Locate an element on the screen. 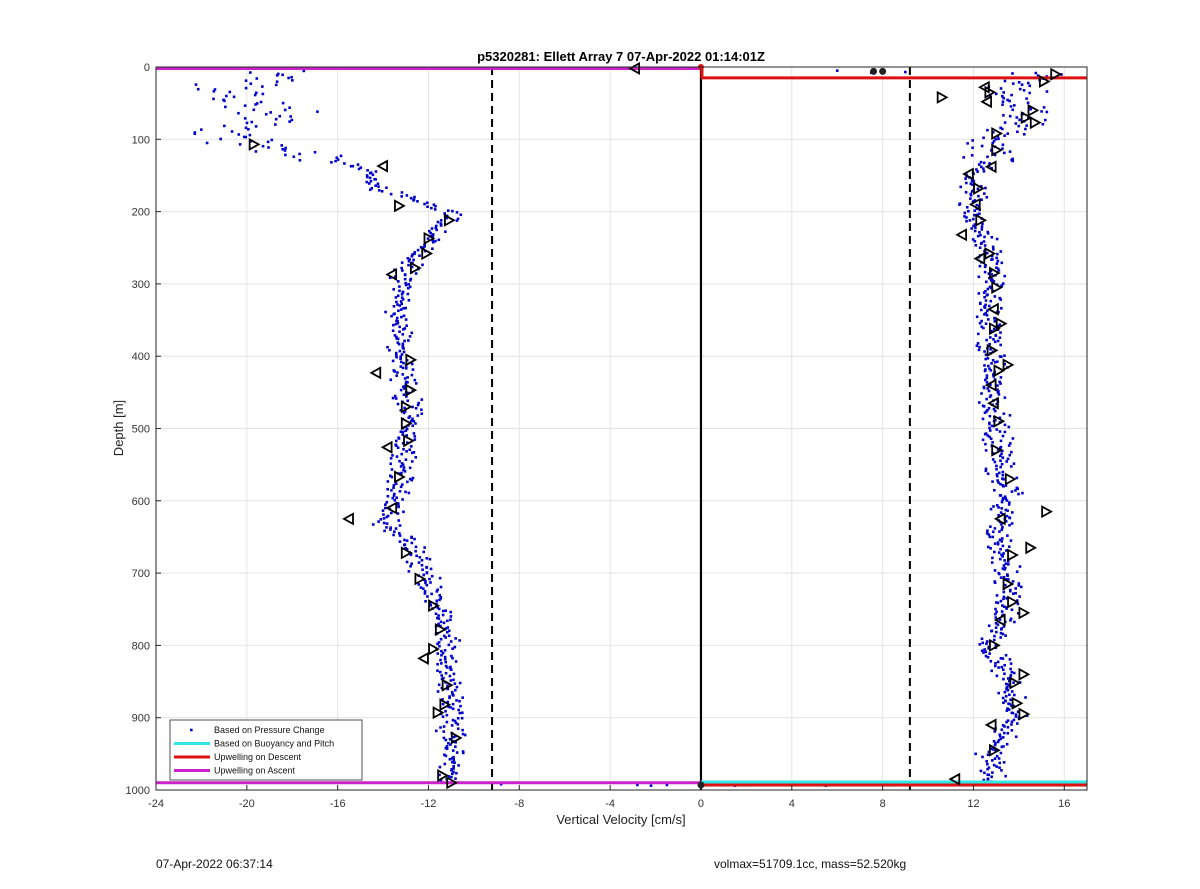  footer-timestamp: 07-Apr-2022 06:37:14 is located at coordinates (214, 864).